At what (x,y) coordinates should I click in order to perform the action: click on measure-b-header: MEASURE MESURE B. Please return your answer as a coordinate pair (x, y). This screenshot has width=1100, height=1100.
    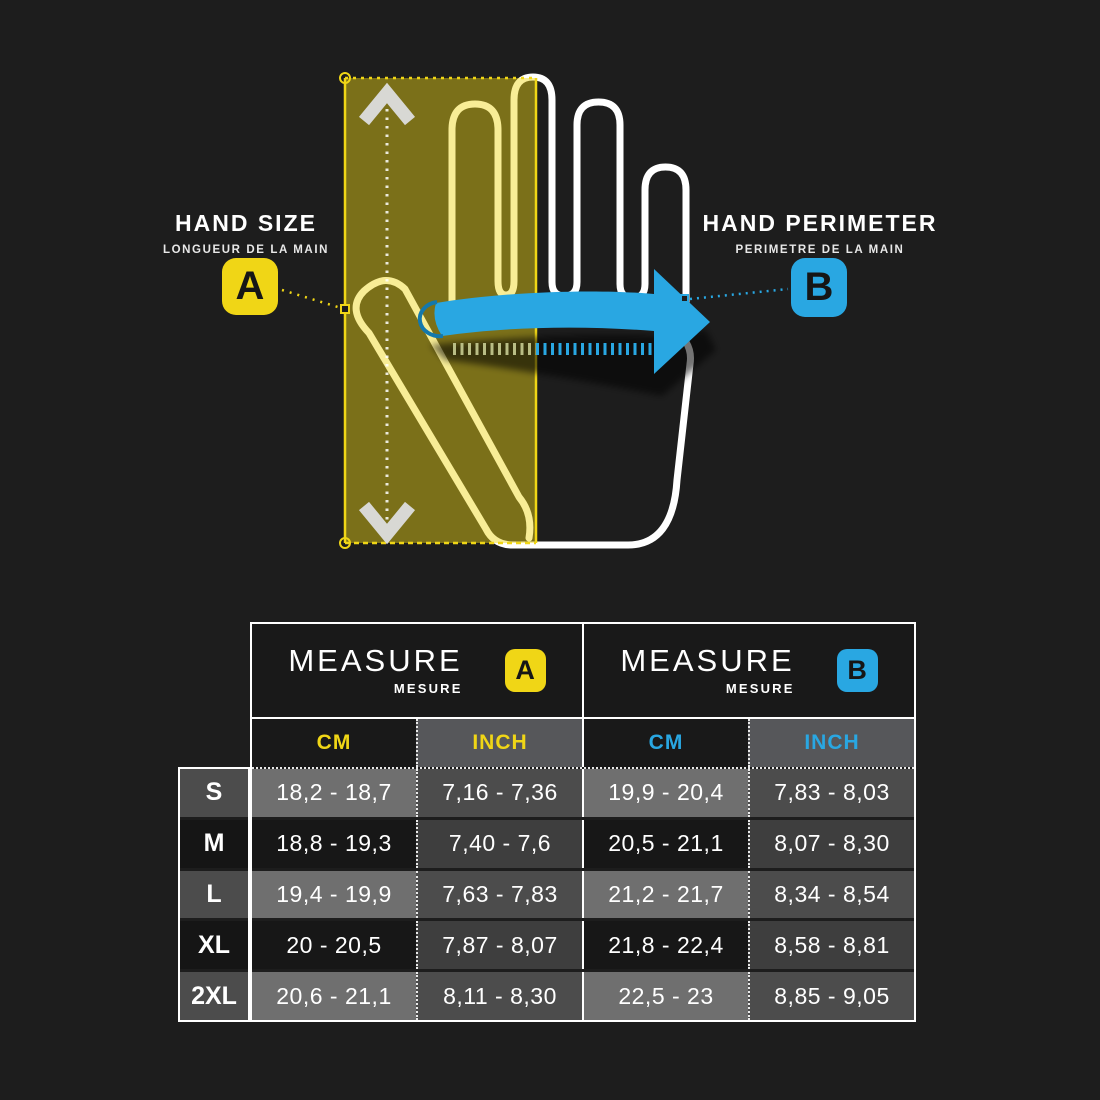
    Looking at the image, I should click on (748, 670).